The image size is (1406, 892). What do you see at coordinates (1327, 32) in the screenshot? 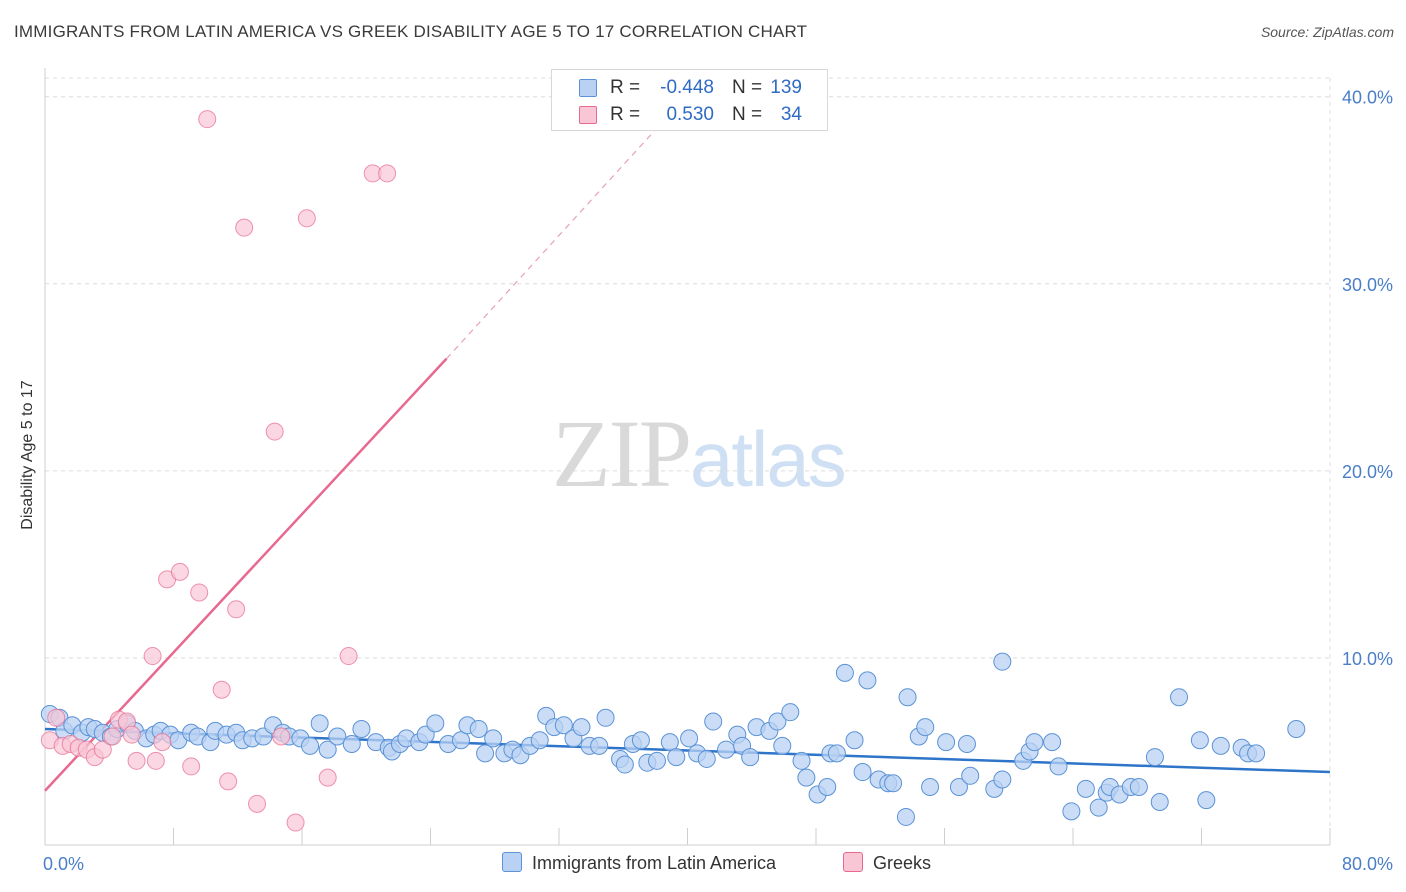
I see `source-label: Source: ZipAtlas.com` at bounding box center [1327, 32].